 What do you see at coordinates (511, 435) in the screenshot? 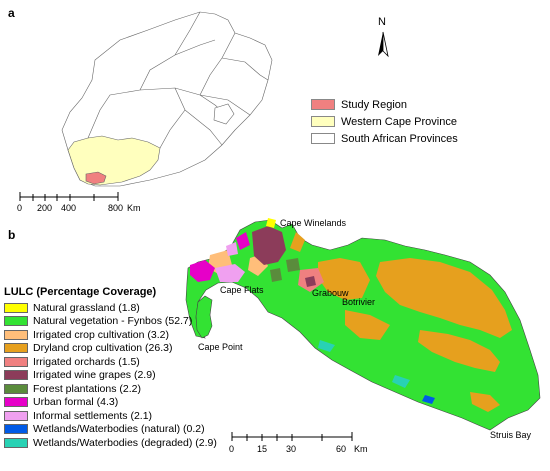
I see `place-struis-bay: Struis Bay` at bounding box center [511, 435].